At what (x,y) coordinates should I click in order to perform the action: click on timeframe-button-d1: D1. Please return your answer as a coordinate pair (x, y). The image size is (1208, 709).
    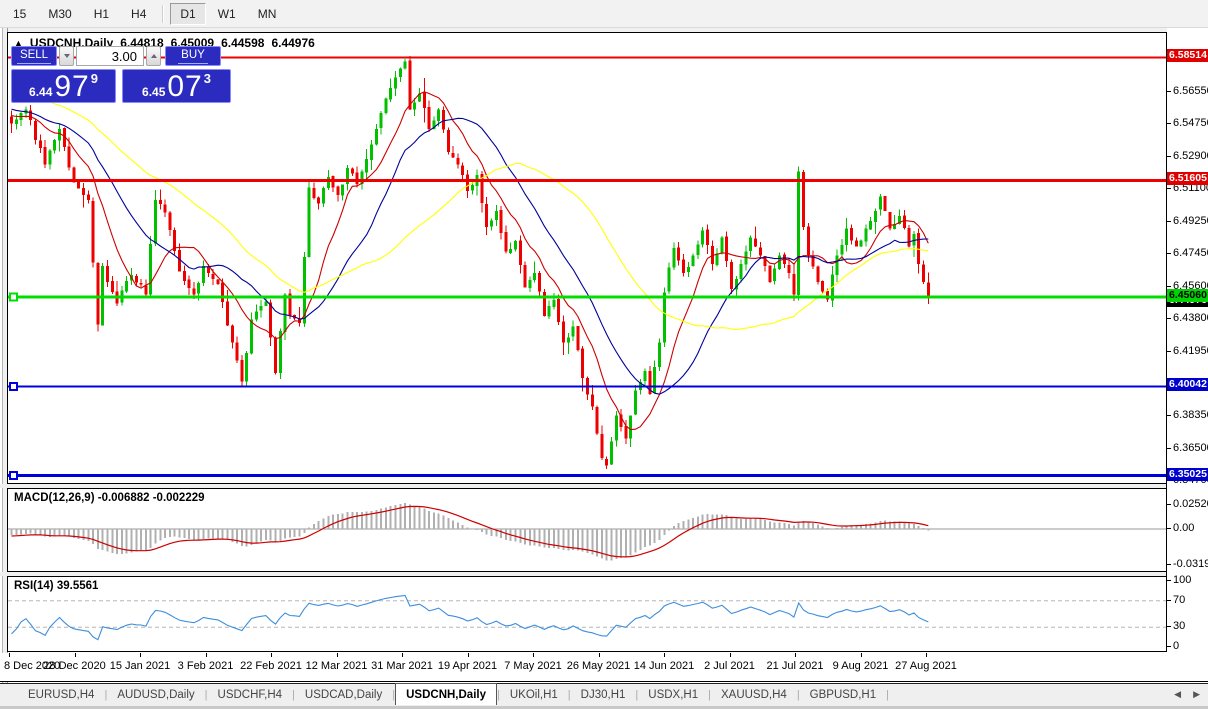
    Looking at the image, I should click on (188, 13).